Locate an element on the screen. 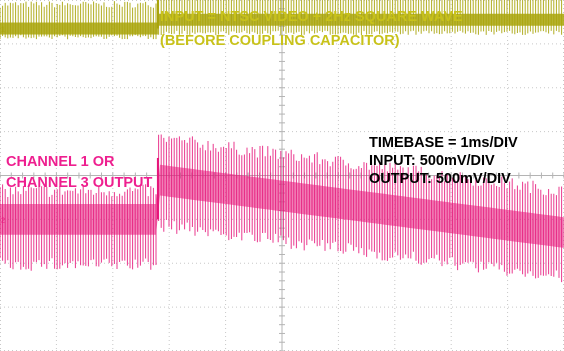 This screenshot has width=564, height=351. input-trace is located at coordinates (282, 20).